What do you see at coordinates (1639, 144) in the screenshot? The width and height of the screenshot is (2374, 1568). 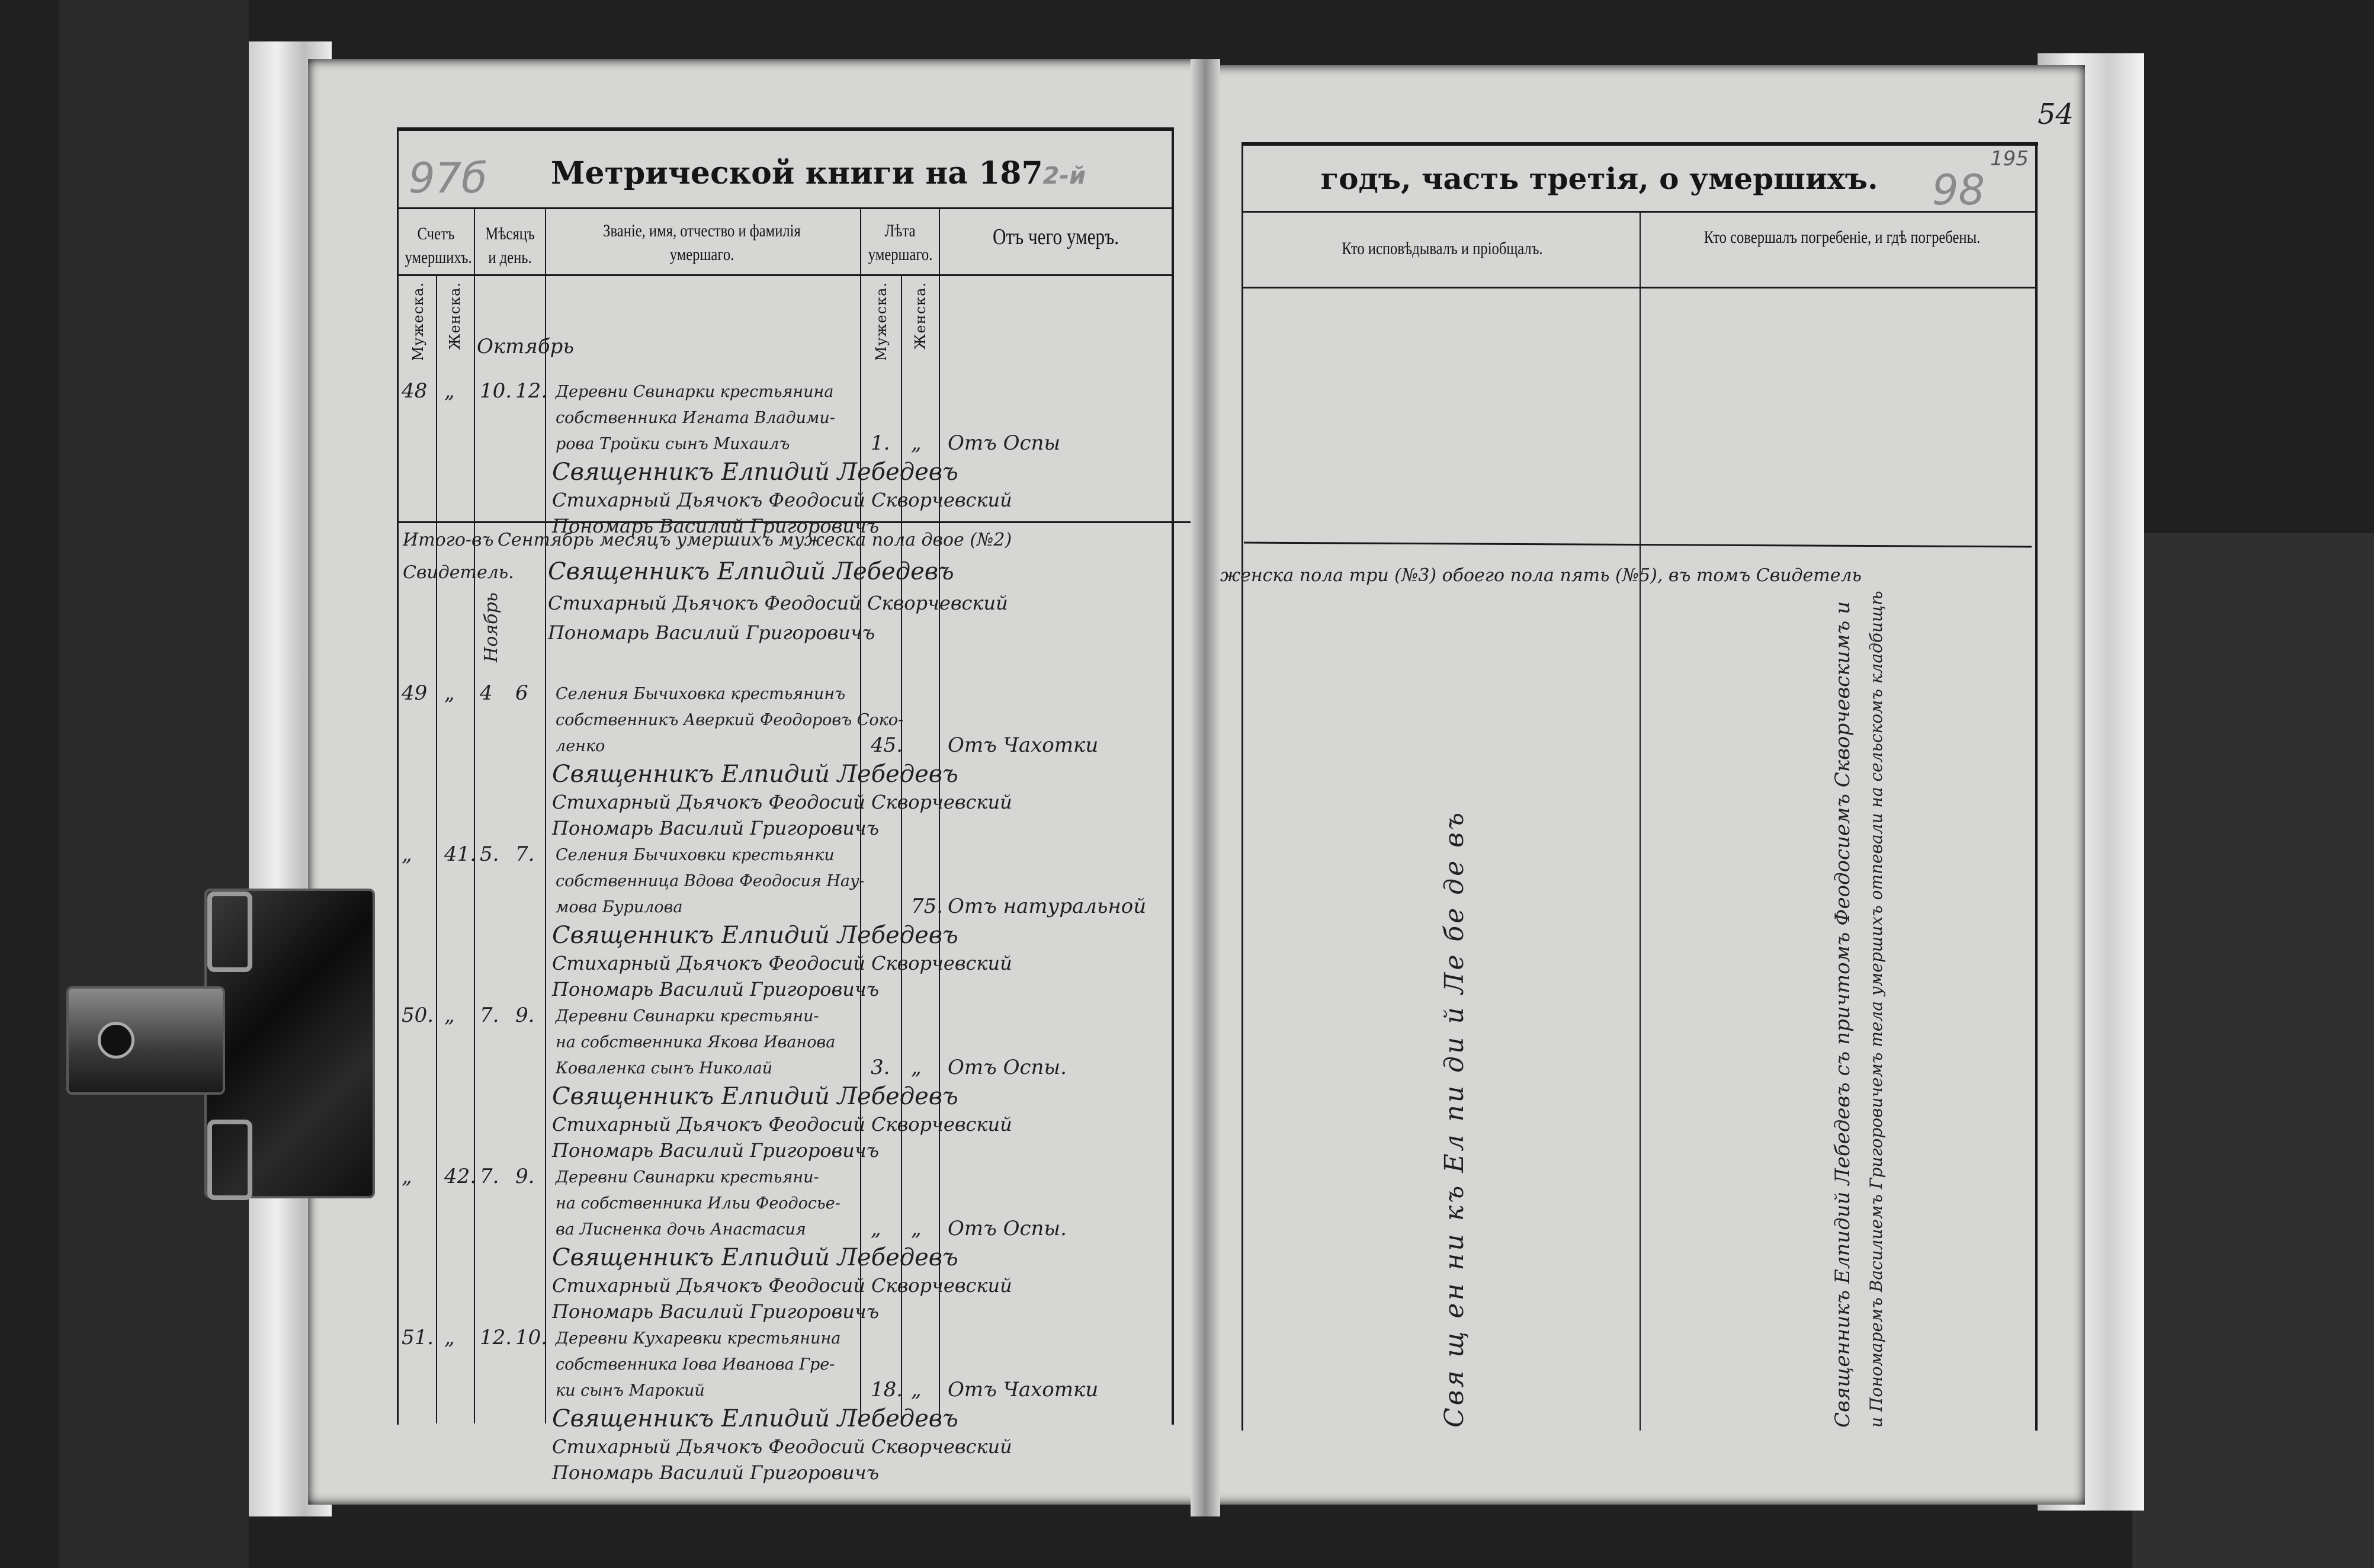 I see `right-table-top-border` at bounding box center [1639, 144].